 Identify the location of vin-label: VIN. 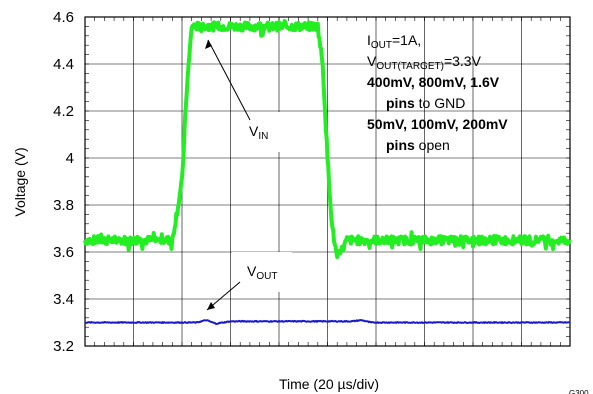
(258, 132).